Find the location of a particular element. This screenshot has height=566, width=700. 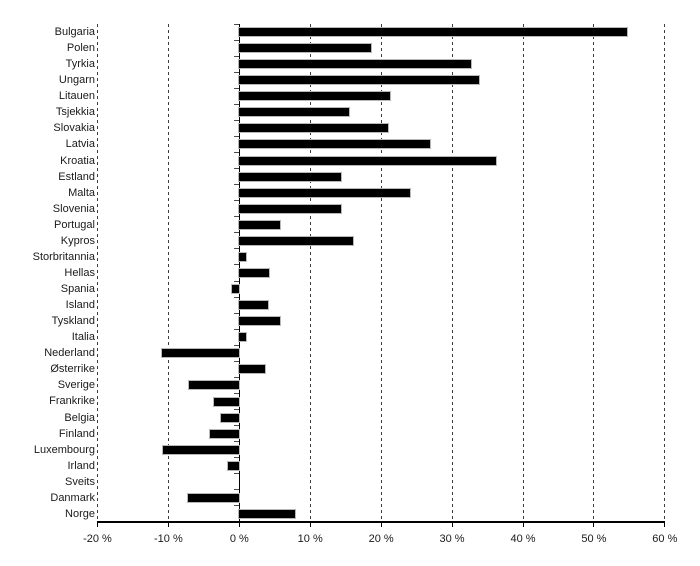

category-label: Irland is located at coordinates (81, 465).